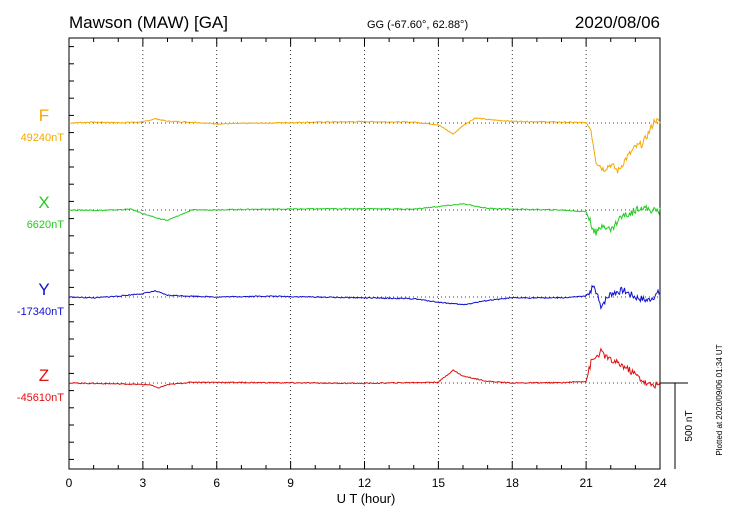 Image resolution: width=730 pixels, height=520 pixels. Describe the element at coordinates (719, 399) in the screenshot. I see `plotted-timestamp: Plotted at 2020/09/06 01:34 UT` at that location.